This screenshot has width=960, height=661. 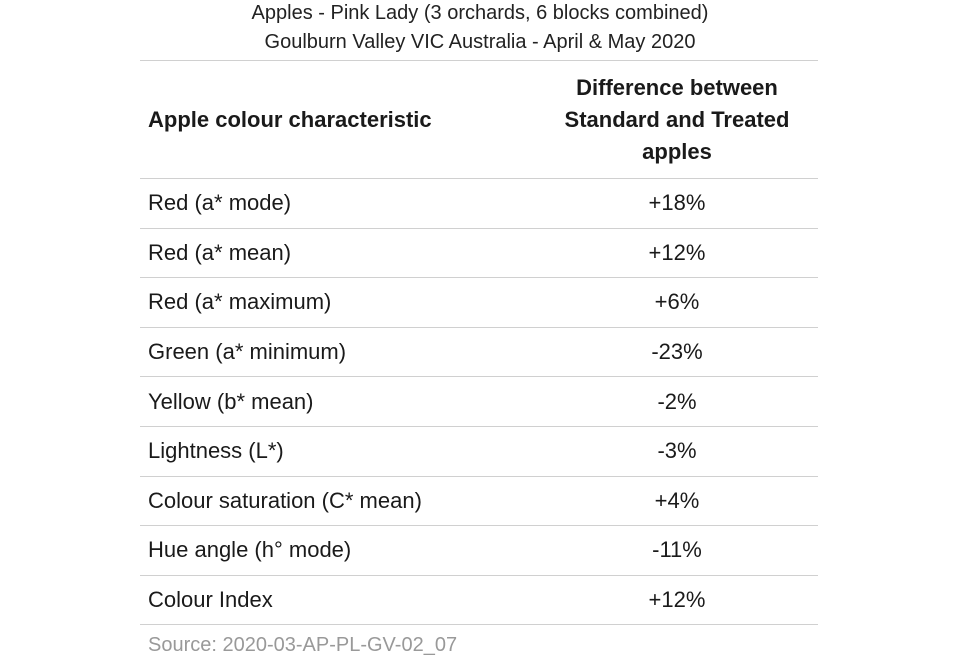 I want to click on source-note: Source: 2020-03-AP-PL-GV-02_07, so click(x=303, y=645).